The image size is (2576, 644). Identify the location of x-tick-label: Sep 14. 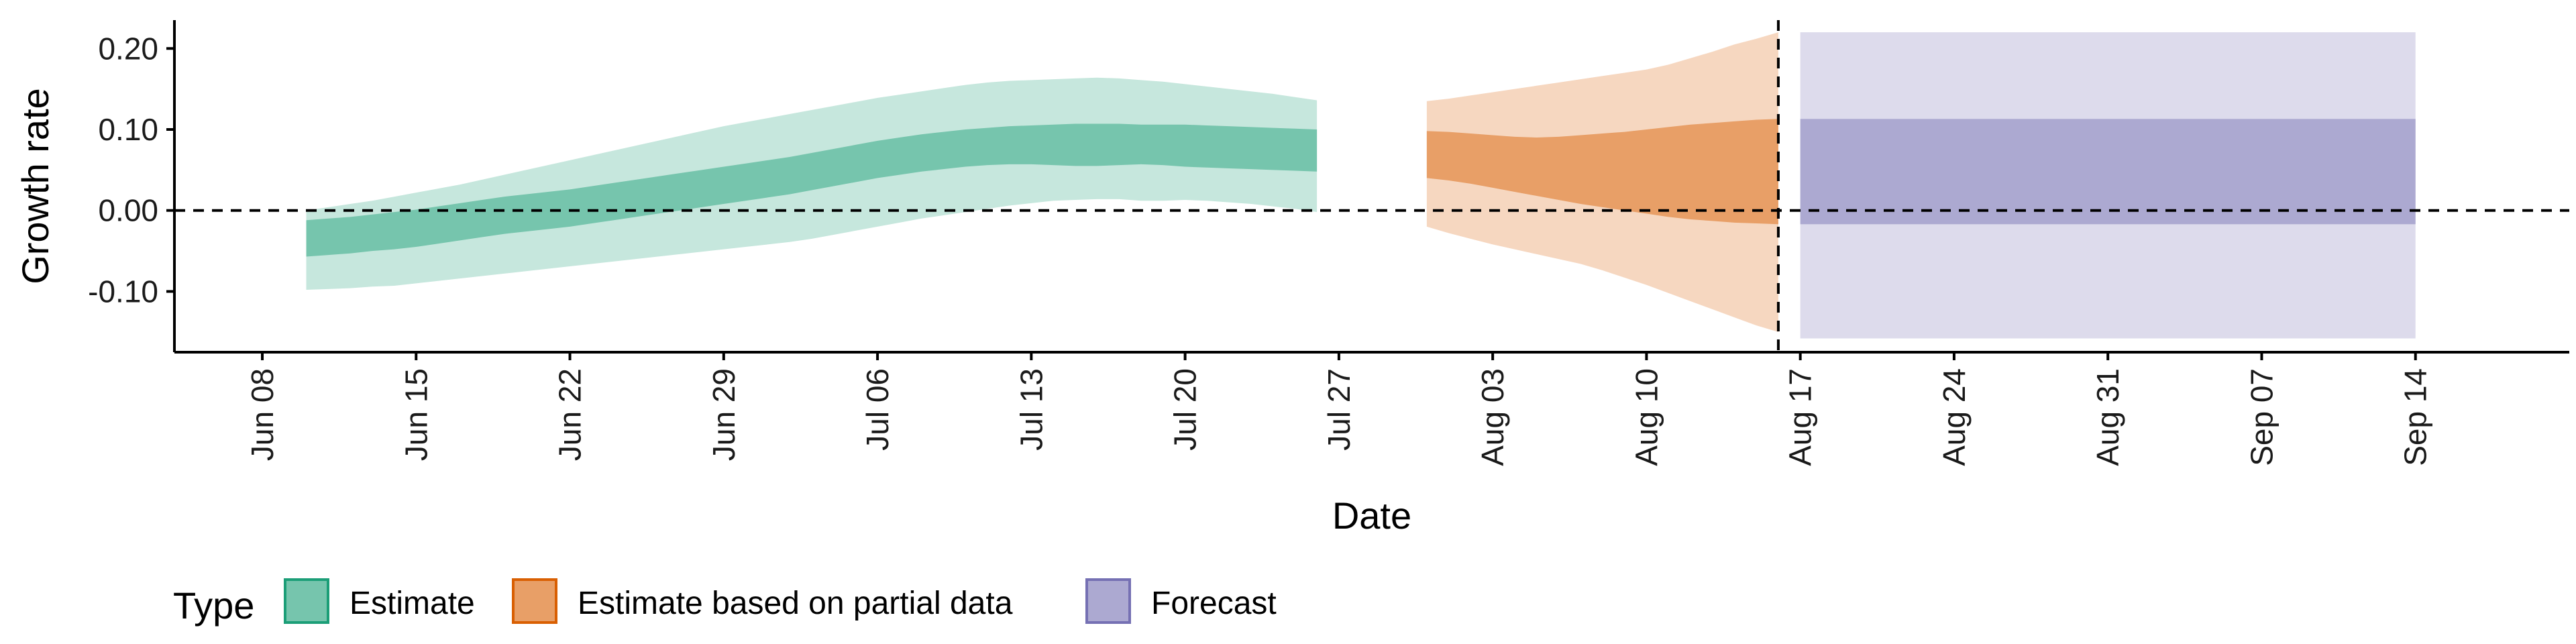
(2415, 417).